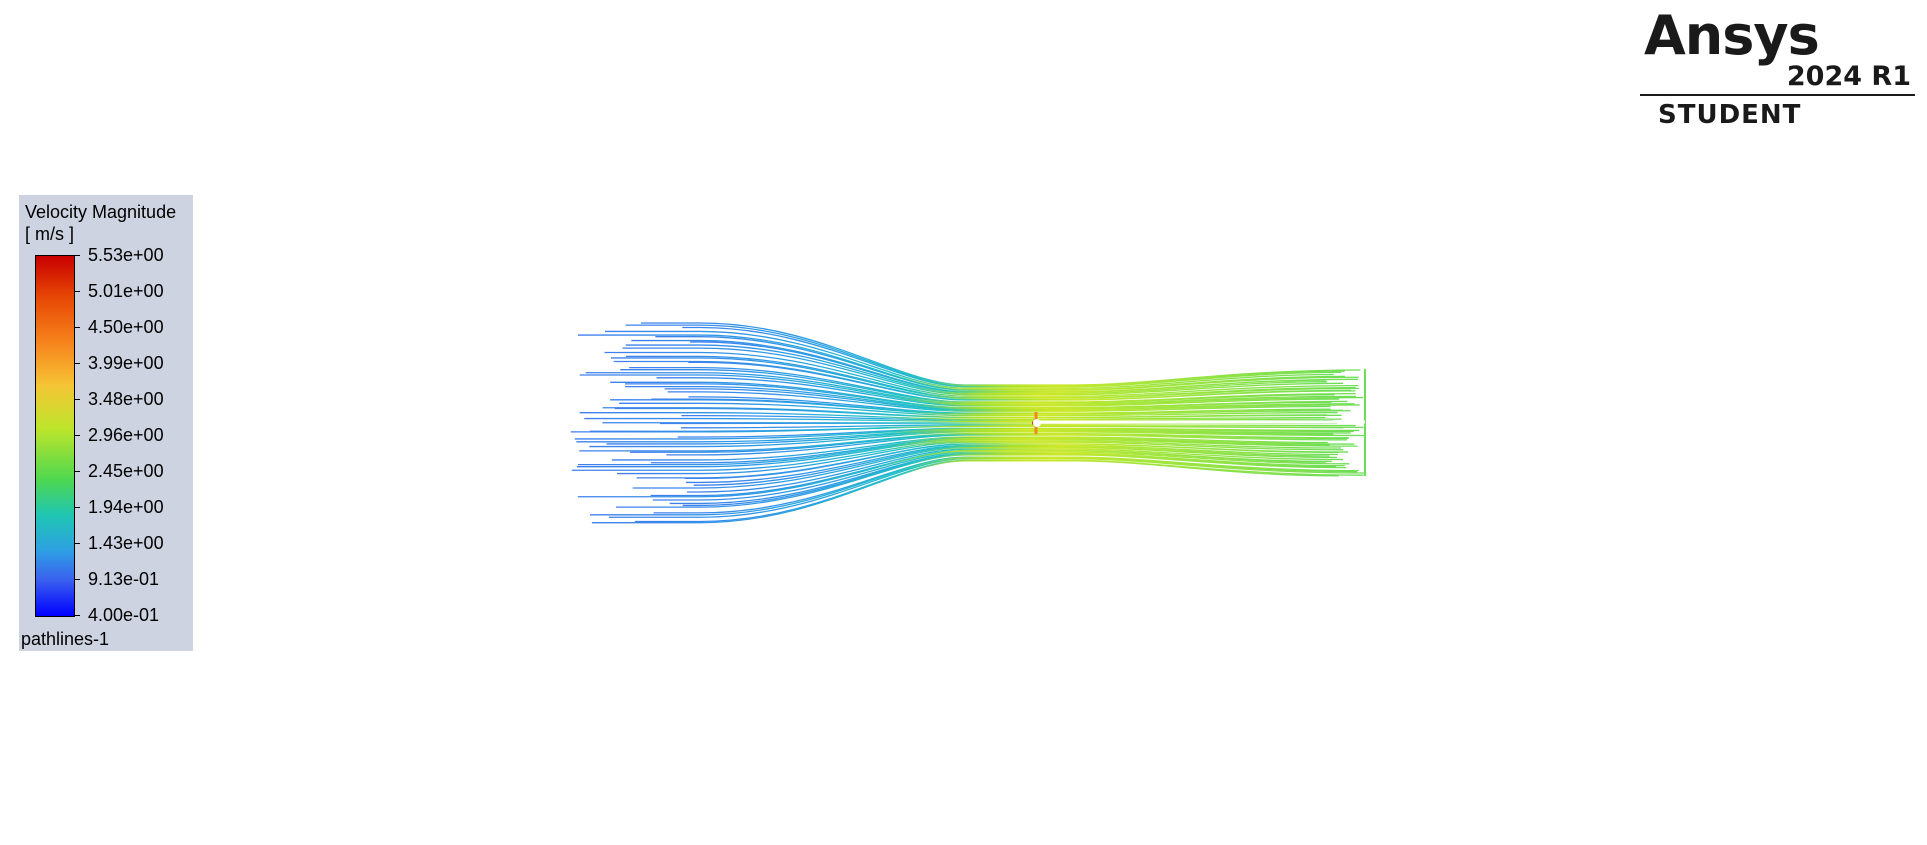  What do you see at coordinates (126, 543) in the screenshot?
I see `legend-tick-label: 1.43e+00` at bounding box center [126, 543].